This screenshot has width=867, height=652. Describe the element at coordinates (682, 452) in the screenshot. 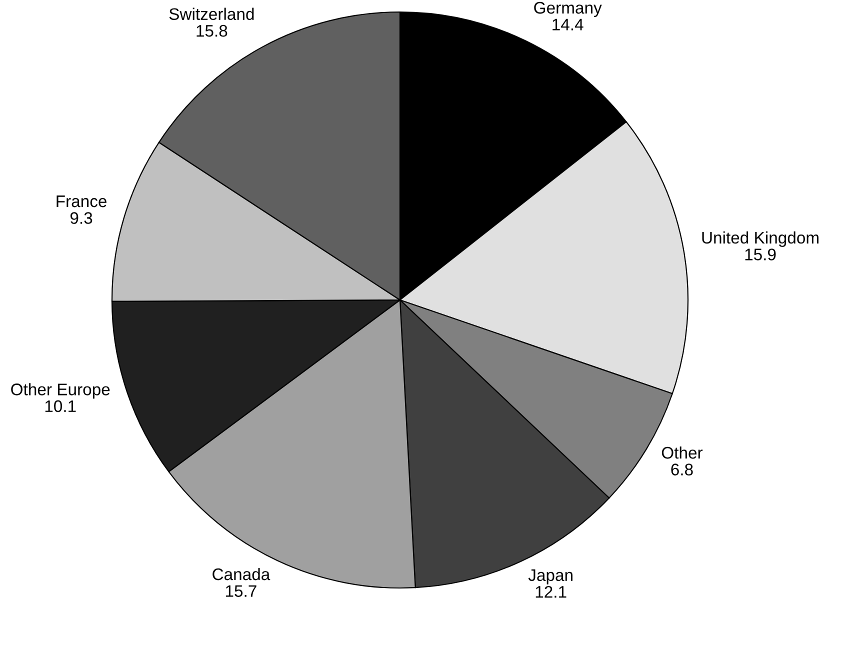

I see `slice-label: Other` at that location.